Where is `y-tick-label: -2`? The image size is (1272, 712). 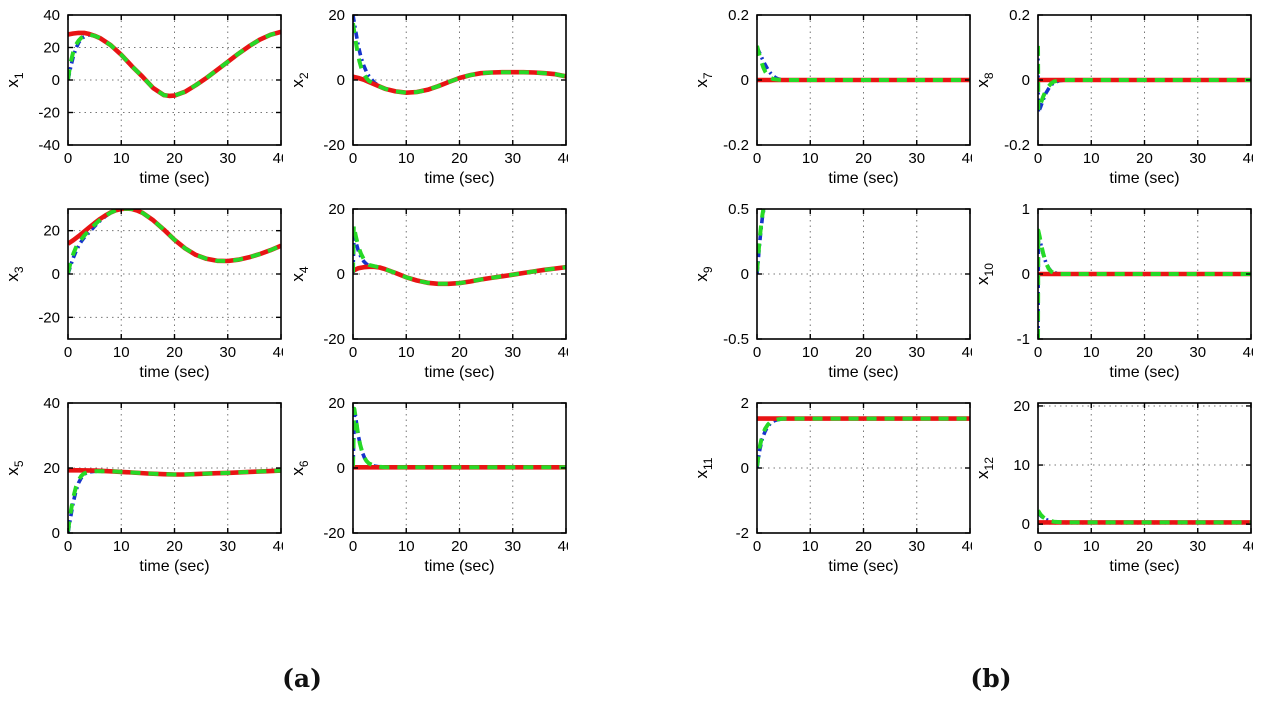
y-tick-label: -2 is located at coordinates (742, 533).